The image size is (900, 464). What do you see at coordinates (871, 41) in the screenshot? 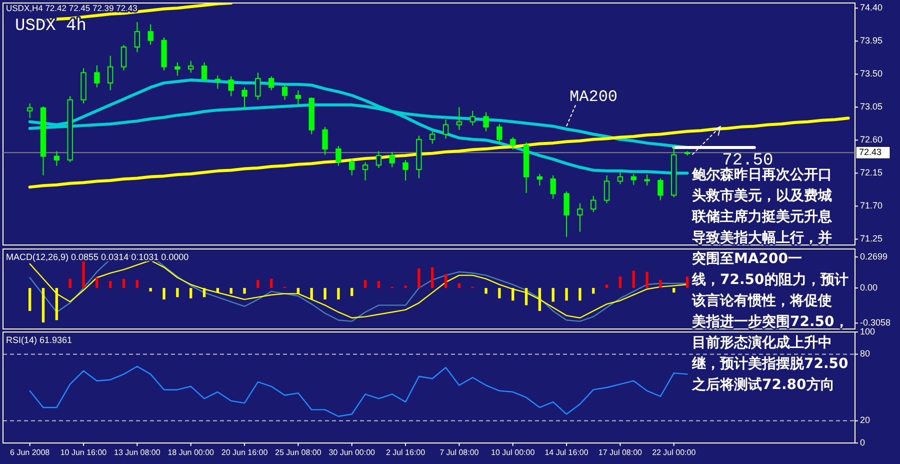
I see `y-tick-label: 73.95` at bounding box center [871, 41].